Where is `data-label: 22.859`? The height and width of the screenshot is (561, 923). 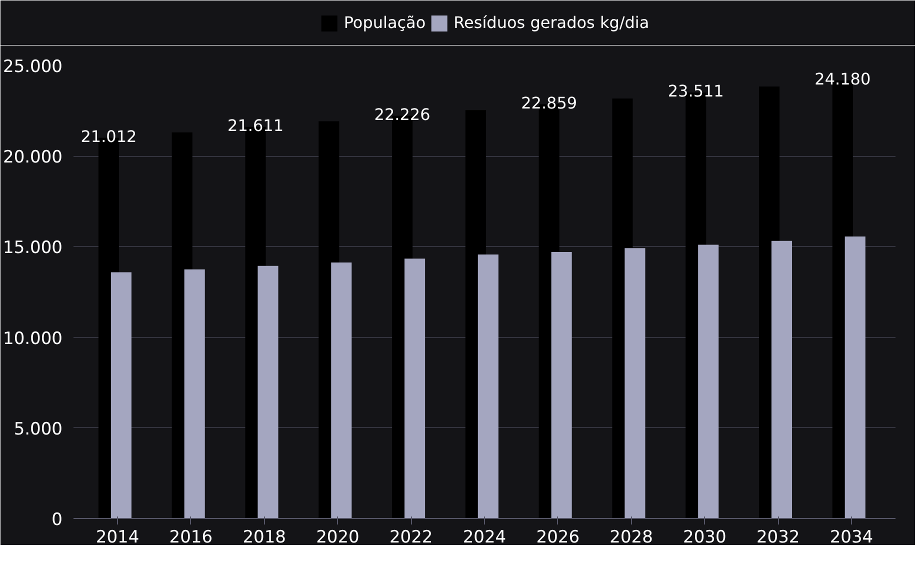 data-label: 22.859 is located at coordinates (549, 102).